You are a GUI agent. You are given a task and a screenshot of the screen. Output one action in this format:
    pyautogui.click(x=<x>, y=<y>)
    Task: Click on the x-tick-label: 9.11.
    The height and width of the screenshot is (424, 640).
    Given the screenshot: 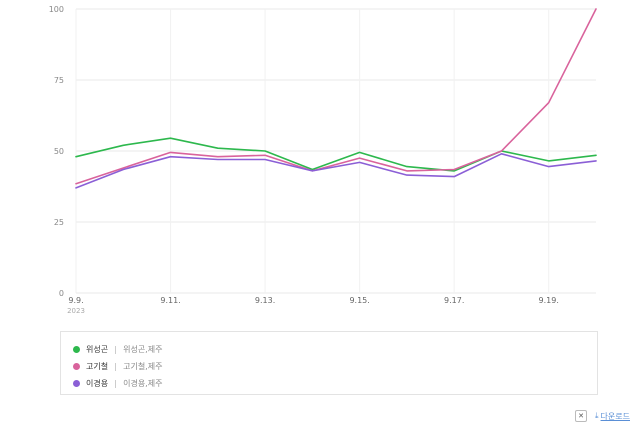 What is the action you would take?
    pyautogui.click(x=170, y=300)
    